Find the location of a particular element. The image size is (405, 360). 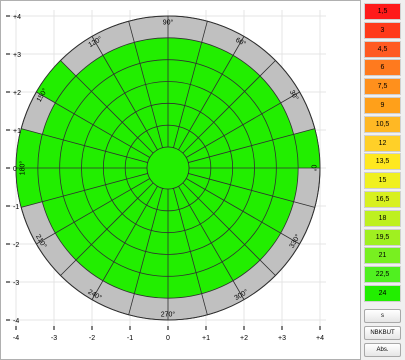

angle-label: 180° is located at coordinates (23, 168).